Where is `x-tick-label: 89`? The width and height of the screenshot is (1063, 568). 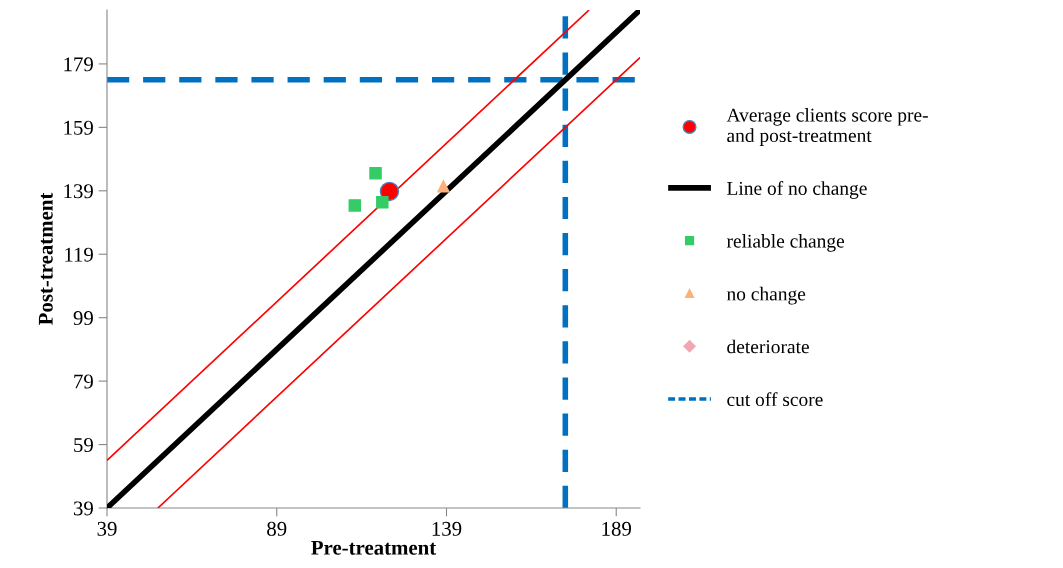 x-tick-label: 89 is located at coordinates (277, 528).